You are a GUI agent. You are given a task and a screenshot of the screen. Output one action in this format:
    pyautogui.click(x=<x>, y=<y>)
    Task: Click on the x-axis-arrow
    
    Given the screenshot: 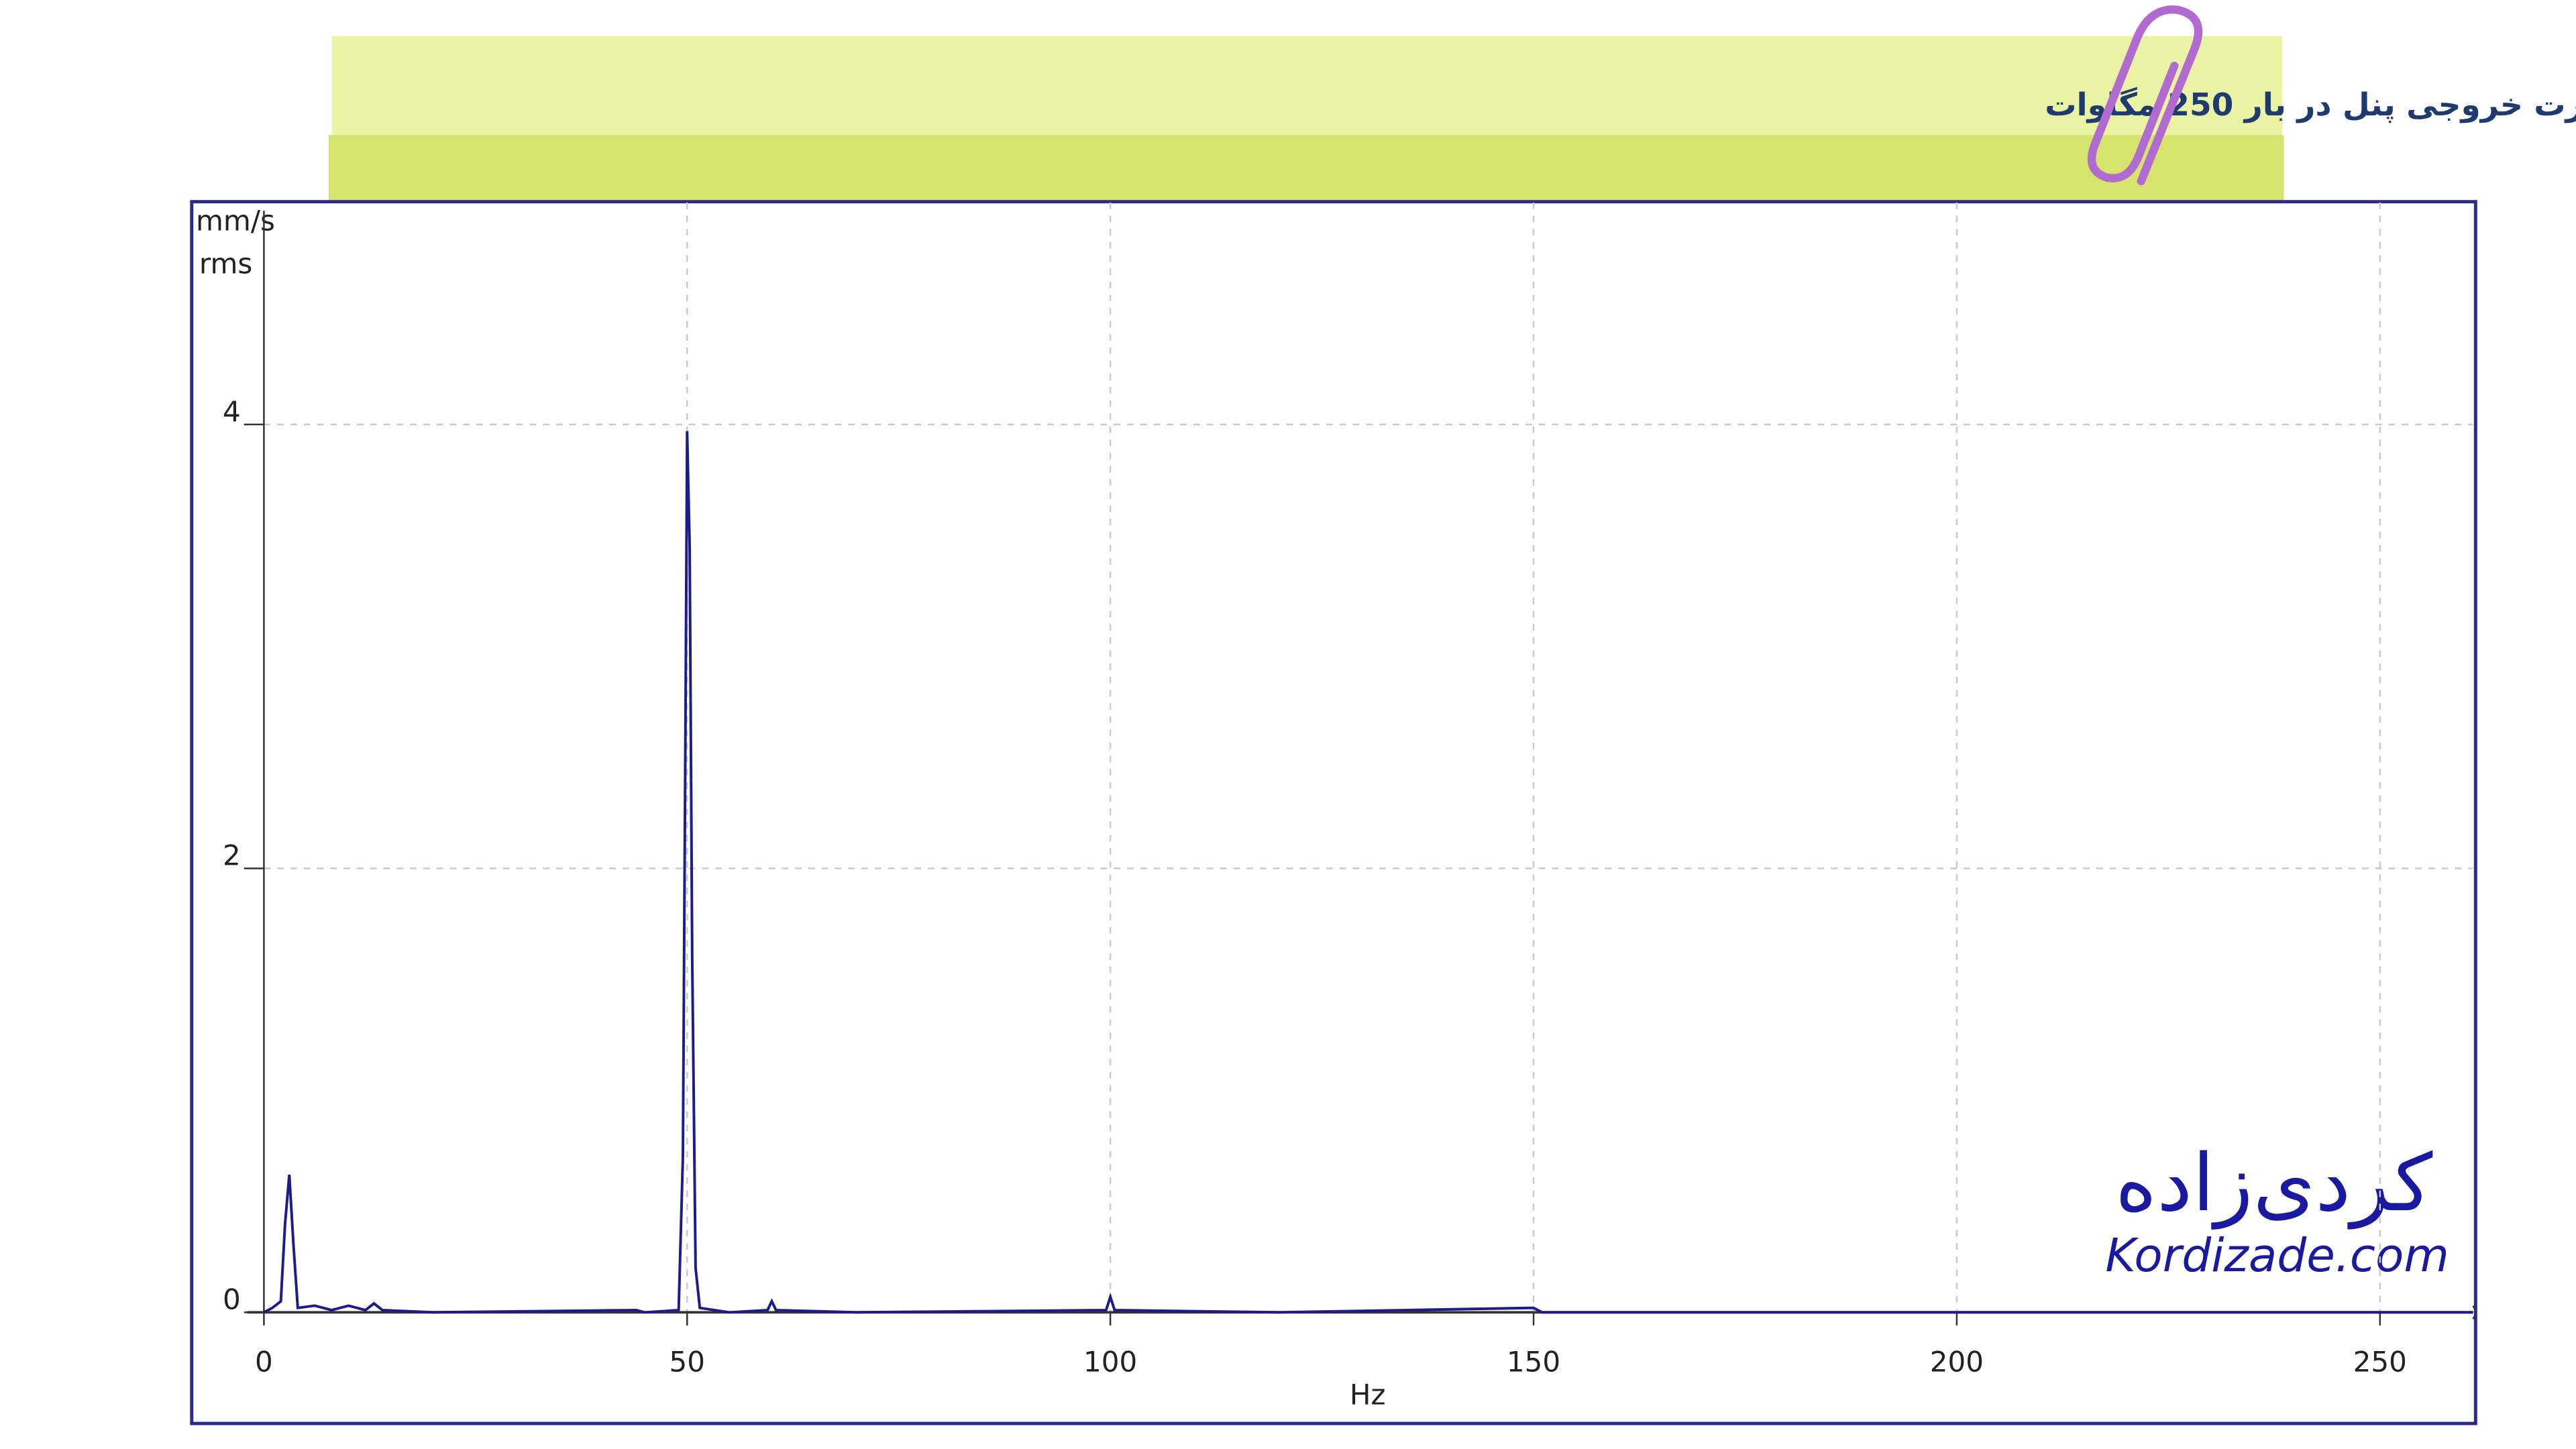 What is the action you would take?
    pyautogui.click(x=2474, y=1312)
    